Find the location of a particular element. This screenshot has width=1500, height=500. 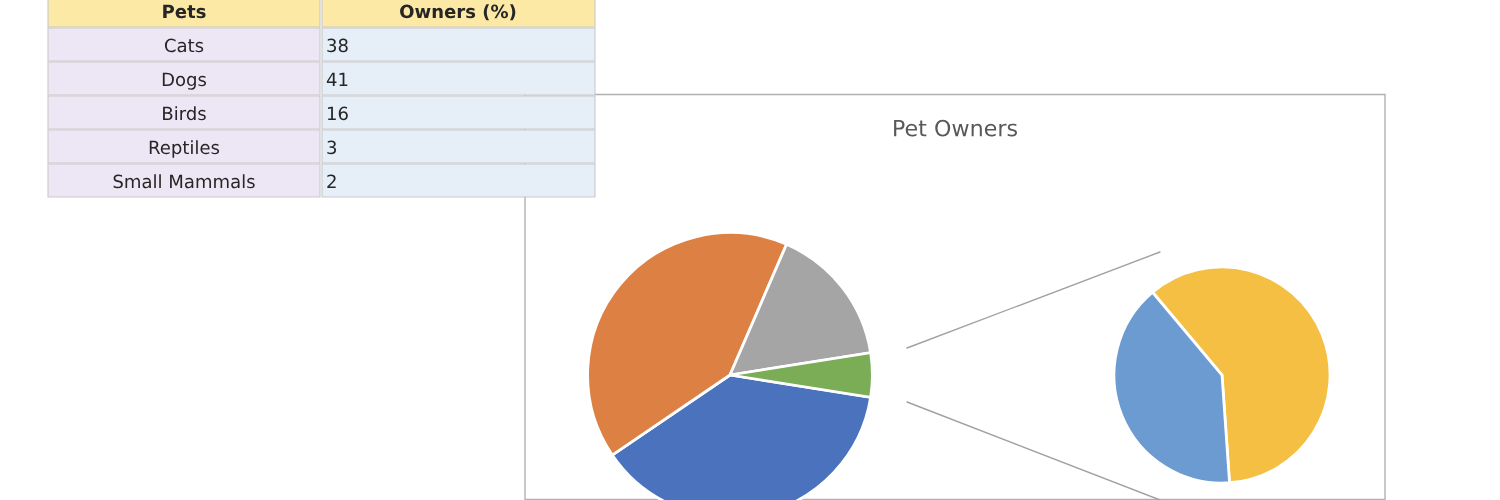

text: Pets is located at coordinates (184, 11).